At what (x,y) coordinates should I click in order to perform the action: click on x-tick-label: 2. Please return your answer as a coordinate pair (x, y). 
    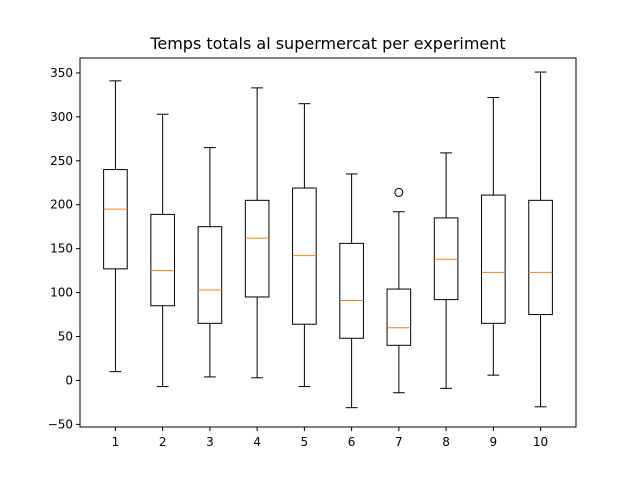
    Looking at the image, I should click on (163, 442).